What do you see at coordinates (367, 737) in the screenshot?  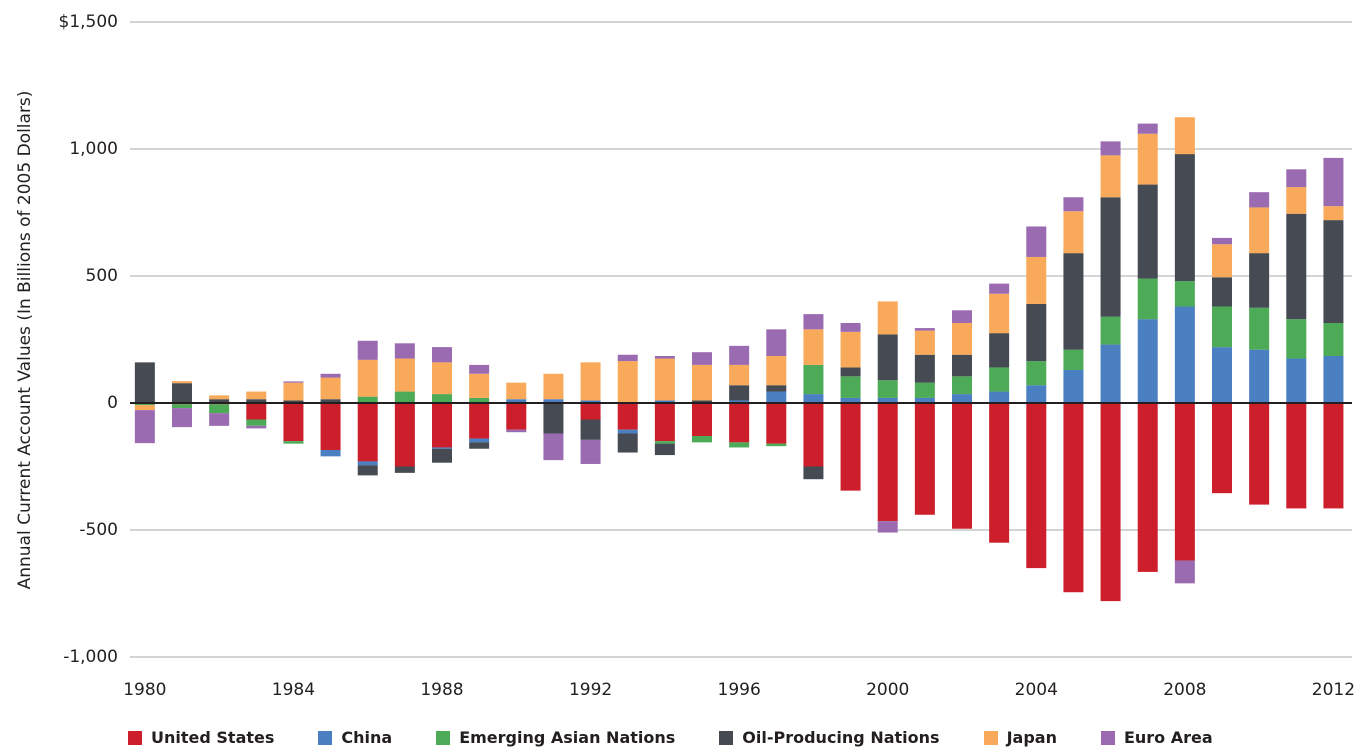 I see `legend-label: China` at bounding box center [367, 737].